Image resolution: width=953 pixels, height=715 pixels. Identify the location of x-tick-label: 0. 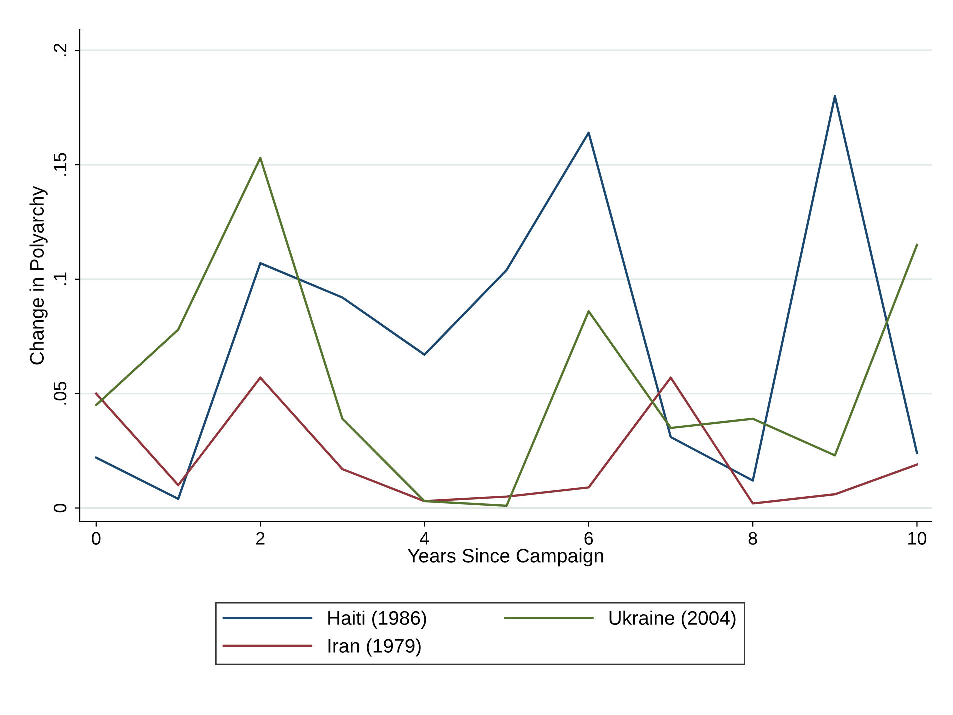
(96, 538).